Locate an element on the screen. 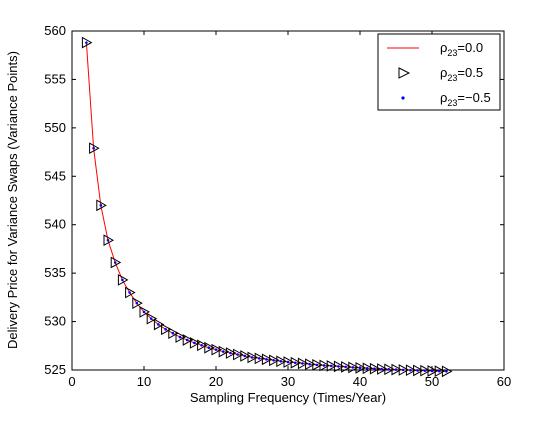 The width and height of the screenshot is (554, 422). y-tick-label: 545 is located at coordinates (55, 175).